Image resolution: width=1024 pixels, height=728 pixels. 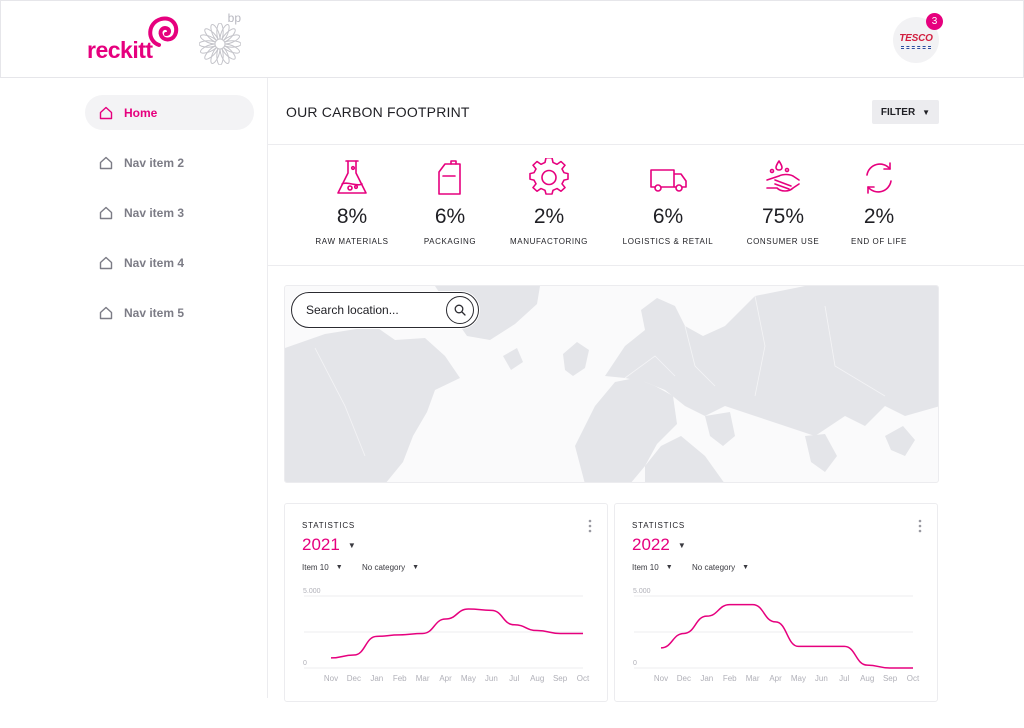 I want to click on metric-raw-materials: 8% RAW MATERIALS, so click(x=352, y=202).